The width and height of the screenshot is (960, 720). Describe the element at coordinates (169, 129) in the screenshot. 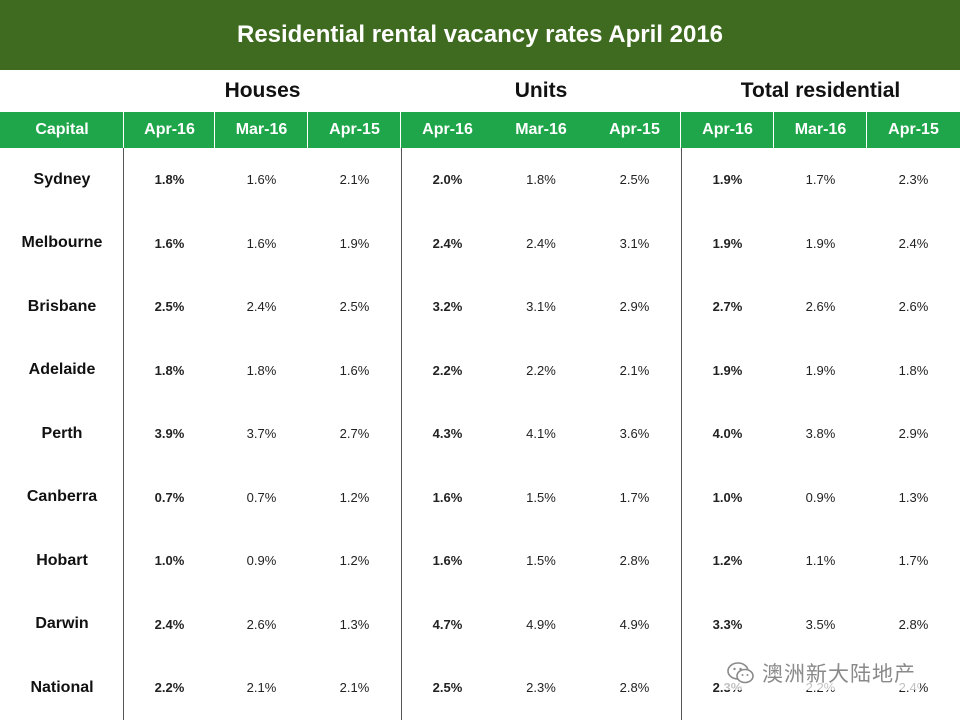

I see `col-houses-apr16: Apr-16` at that location.